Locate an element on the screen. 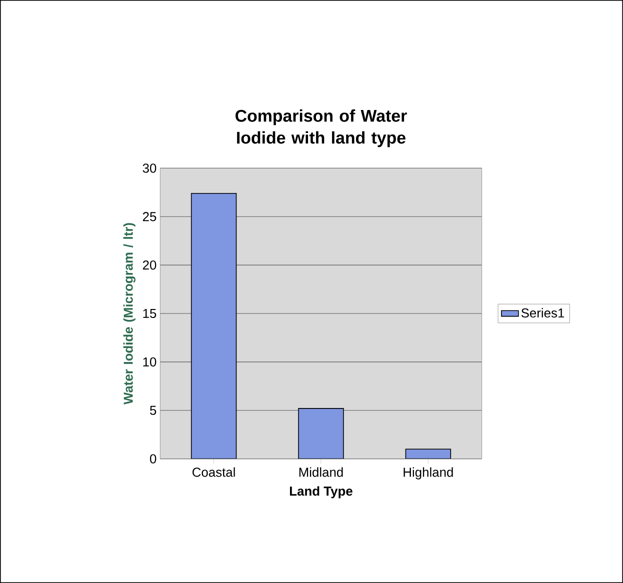 Image resolution: width=623 pixels, height=583 pixels. x-tick-label: Midland is located at coordinates (321, 472).